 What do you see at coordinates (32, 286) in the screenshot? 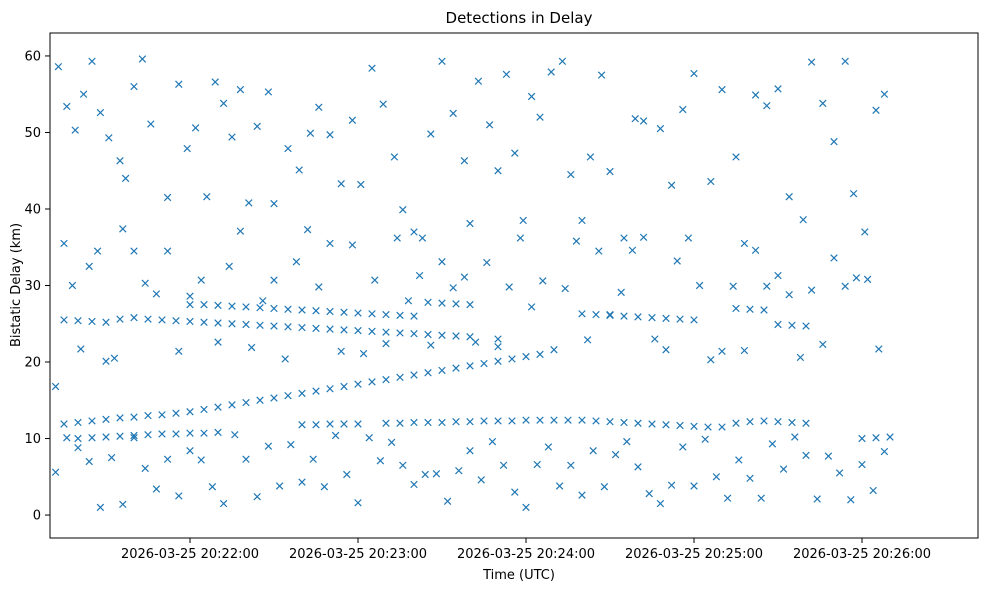
I see `y-tick-label: 30` at bounding box center [32, 286].